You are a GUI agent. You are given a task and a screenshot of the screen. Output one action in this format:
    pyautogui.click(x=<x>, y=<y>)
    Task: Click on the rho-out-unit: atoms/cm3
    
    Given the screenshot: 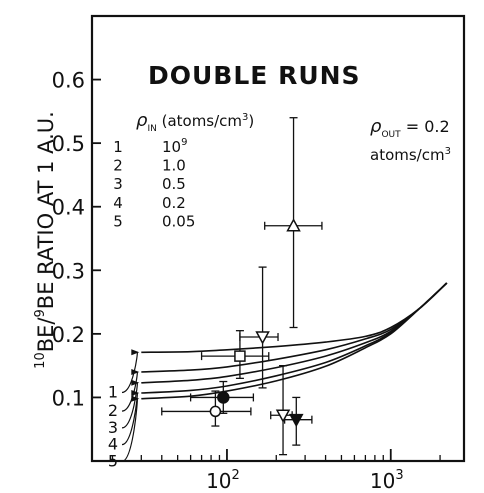 What is the action you would take?
    pyautogui.click(x=410, y=155)
    